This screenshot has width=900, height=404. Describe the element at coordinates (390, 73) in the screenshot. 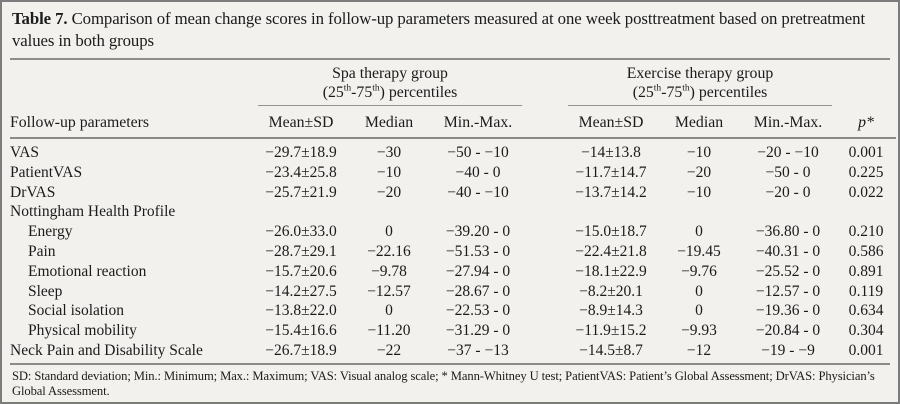

I see `group-name-spa: Spa therapy group` at that location.